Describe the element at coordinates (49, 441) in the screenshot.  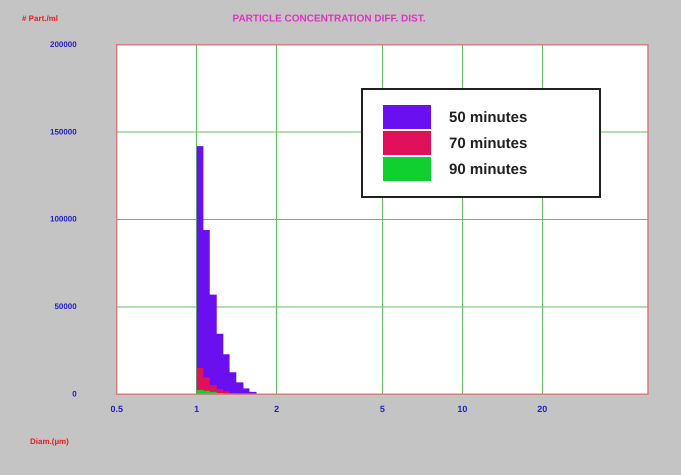
I see `x-axis-title: Diam.(µm)` at that location.